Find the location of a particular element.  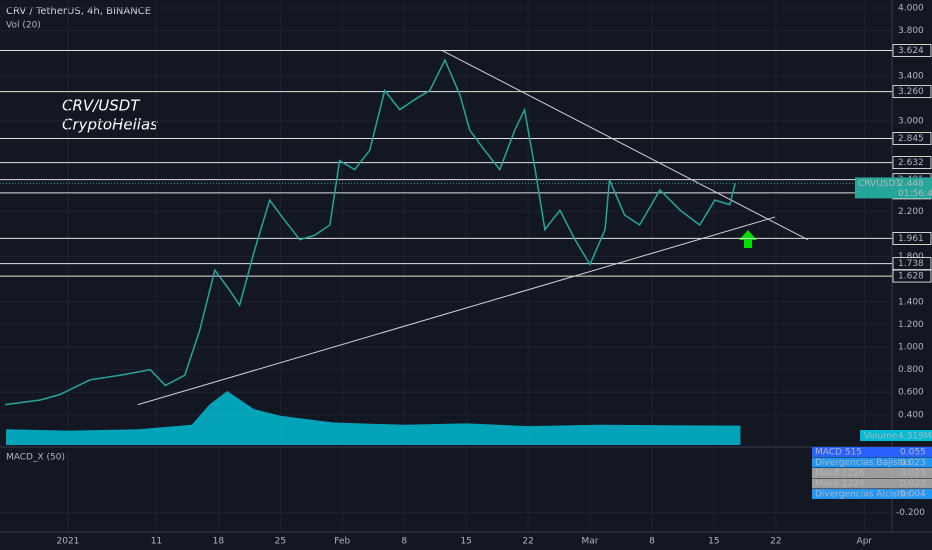

arrow-up is located at coordinates (748, 239).